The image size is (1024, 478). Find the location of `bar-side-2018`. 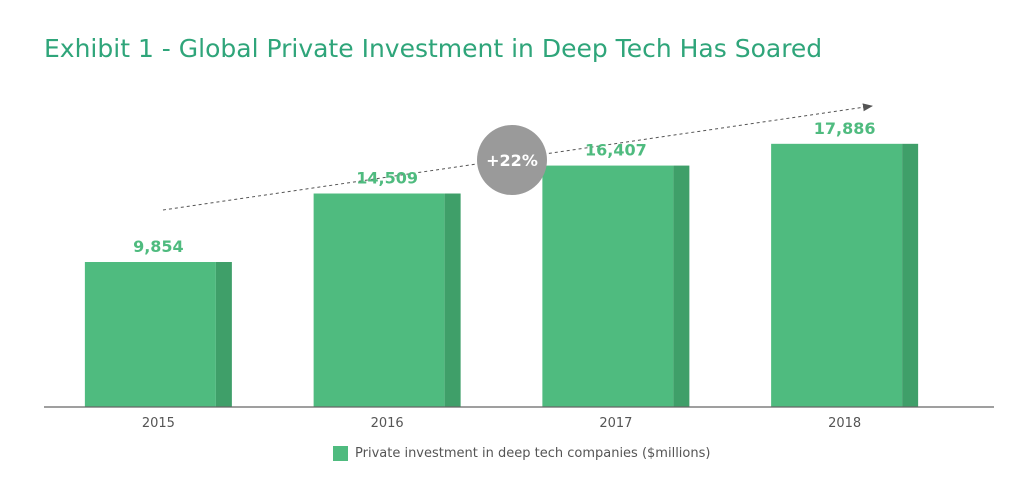

bar-side-2018 is located at coordinates (910, 275).